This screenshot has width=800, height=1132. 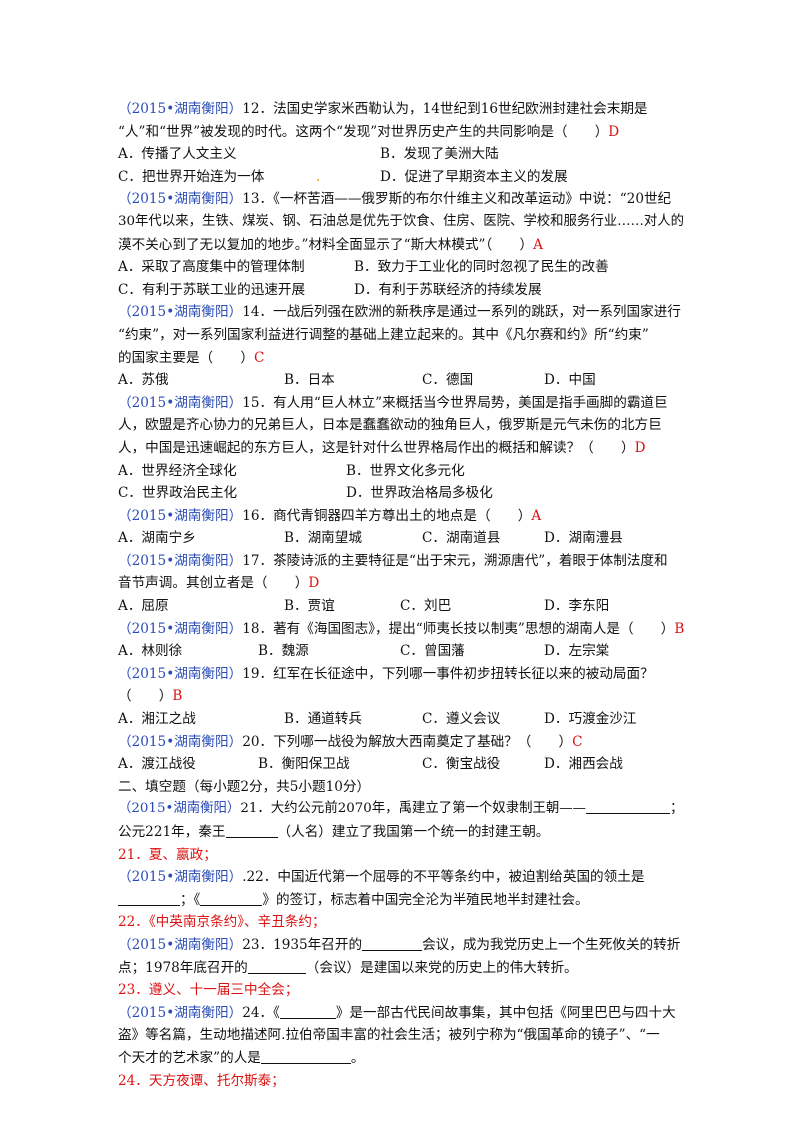 What do you see at coordinates (302, 944) in the screenshot?
I see `question-text: 23．1935年召开的` at bounding box center [302, 944].